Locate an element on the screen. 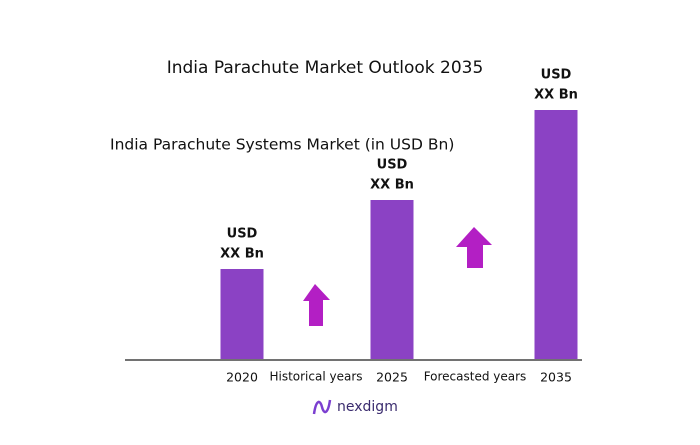  annotation: Historical years is located at coordinates (315, 377).